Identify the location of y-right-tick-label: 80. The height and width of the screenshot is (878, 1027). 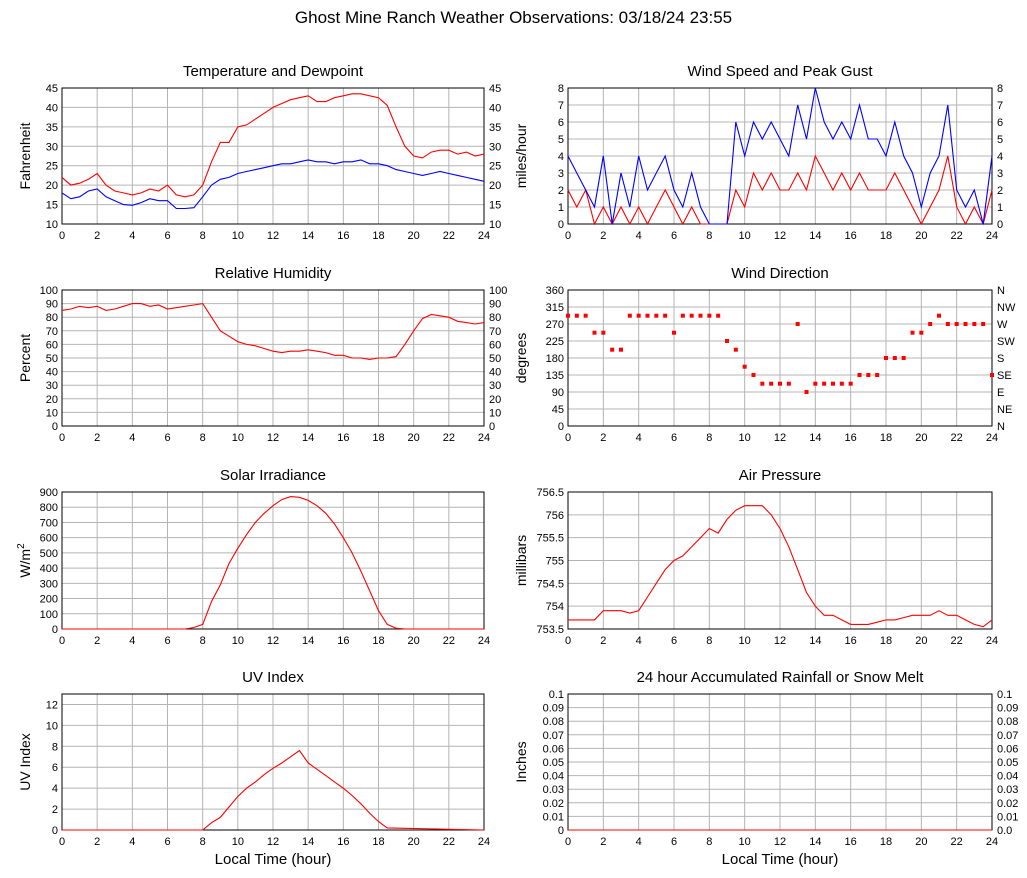
(495, 318).